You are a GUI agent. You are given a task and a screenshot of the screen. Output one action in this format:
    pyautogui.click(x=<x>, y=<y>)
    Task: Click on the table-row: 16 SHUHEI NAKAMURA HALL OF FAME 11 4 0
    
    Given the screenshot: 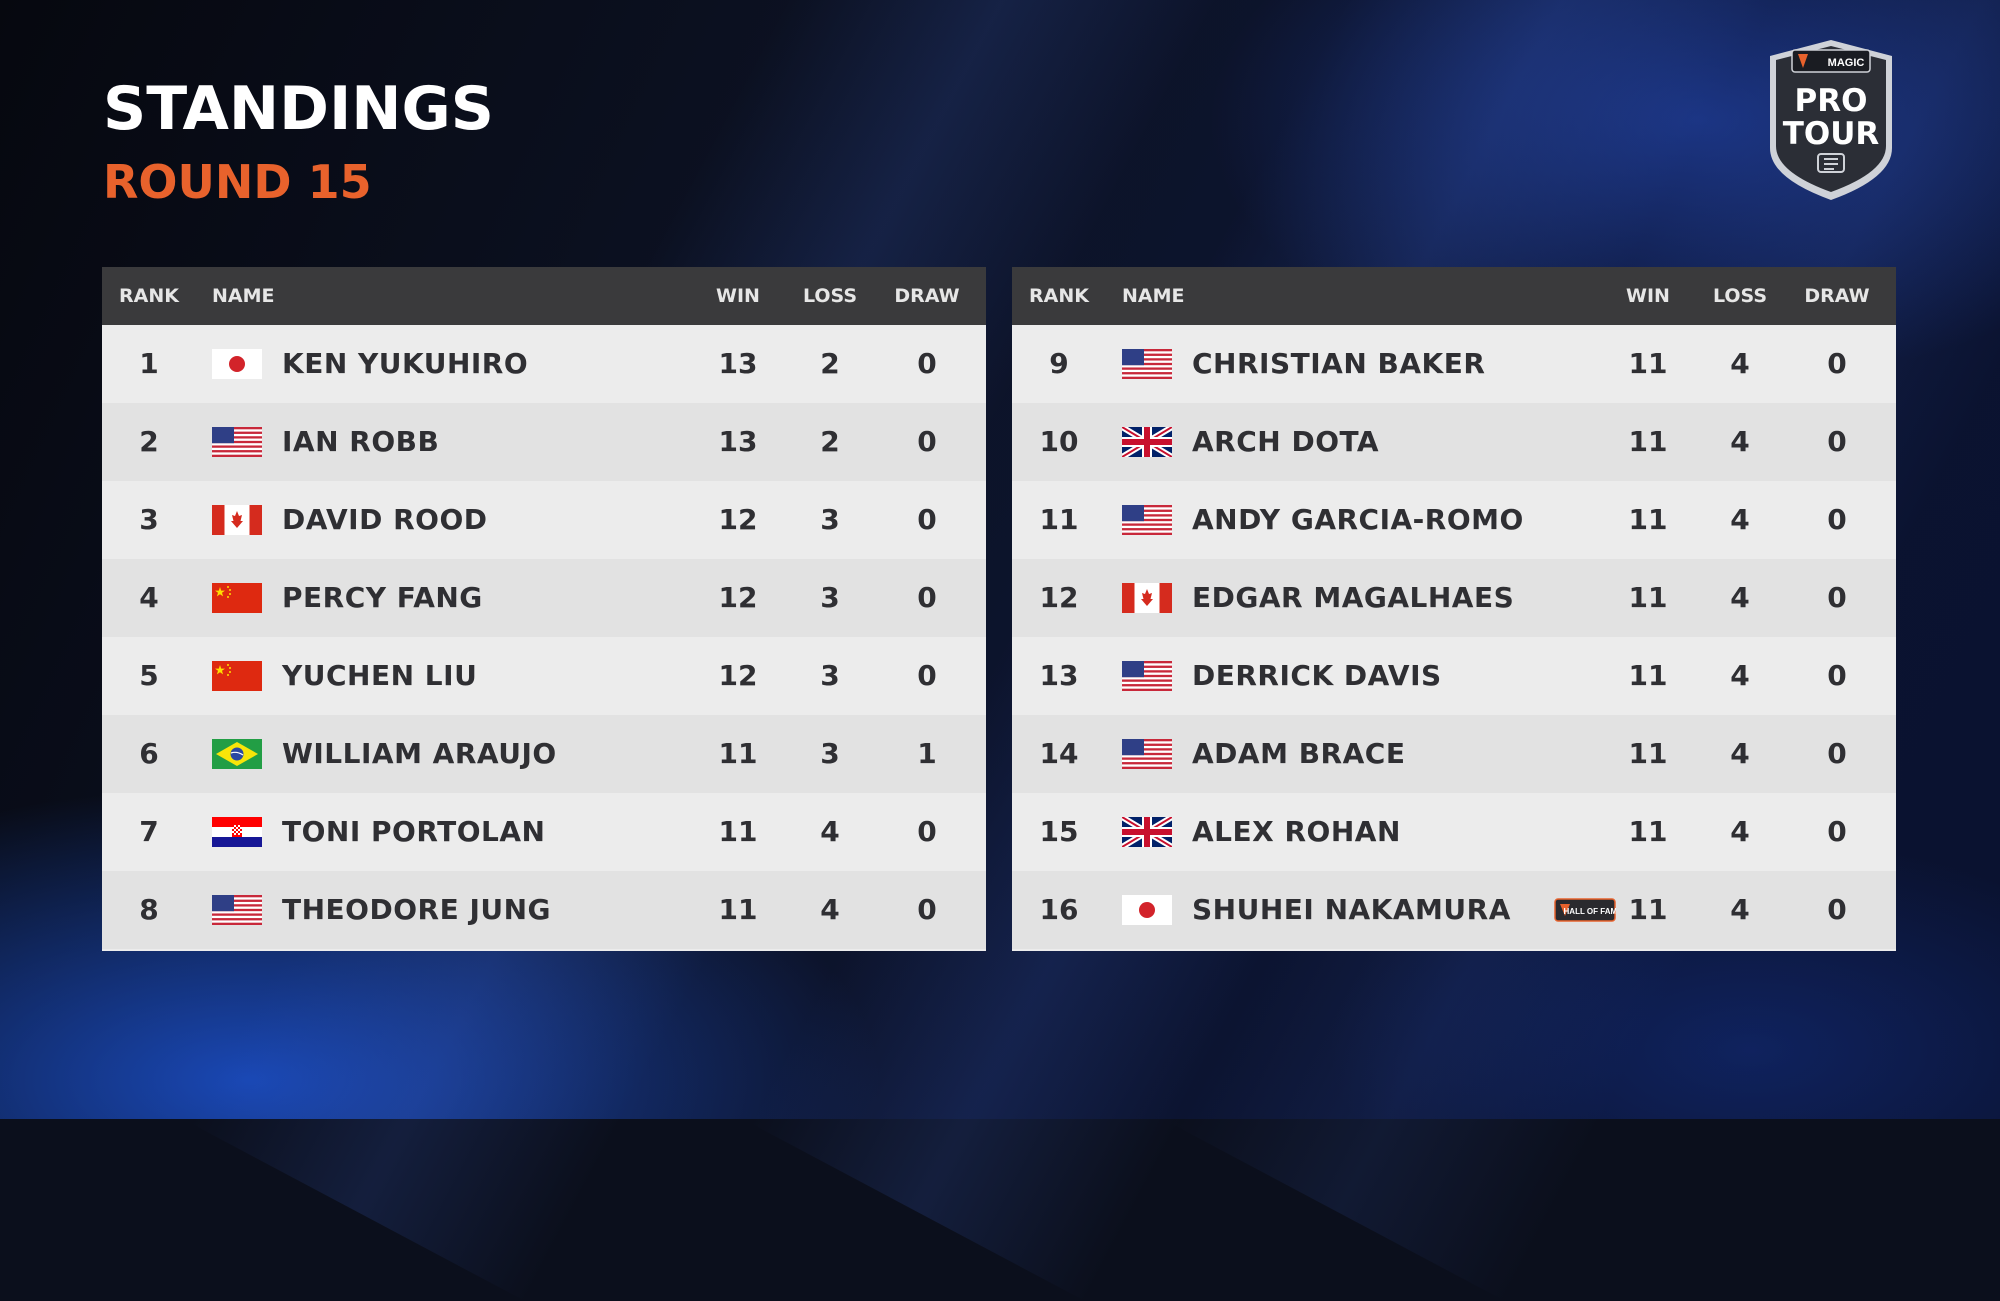 What is the action you would take?
    pyautogui.click(x=1454, y=910)
    